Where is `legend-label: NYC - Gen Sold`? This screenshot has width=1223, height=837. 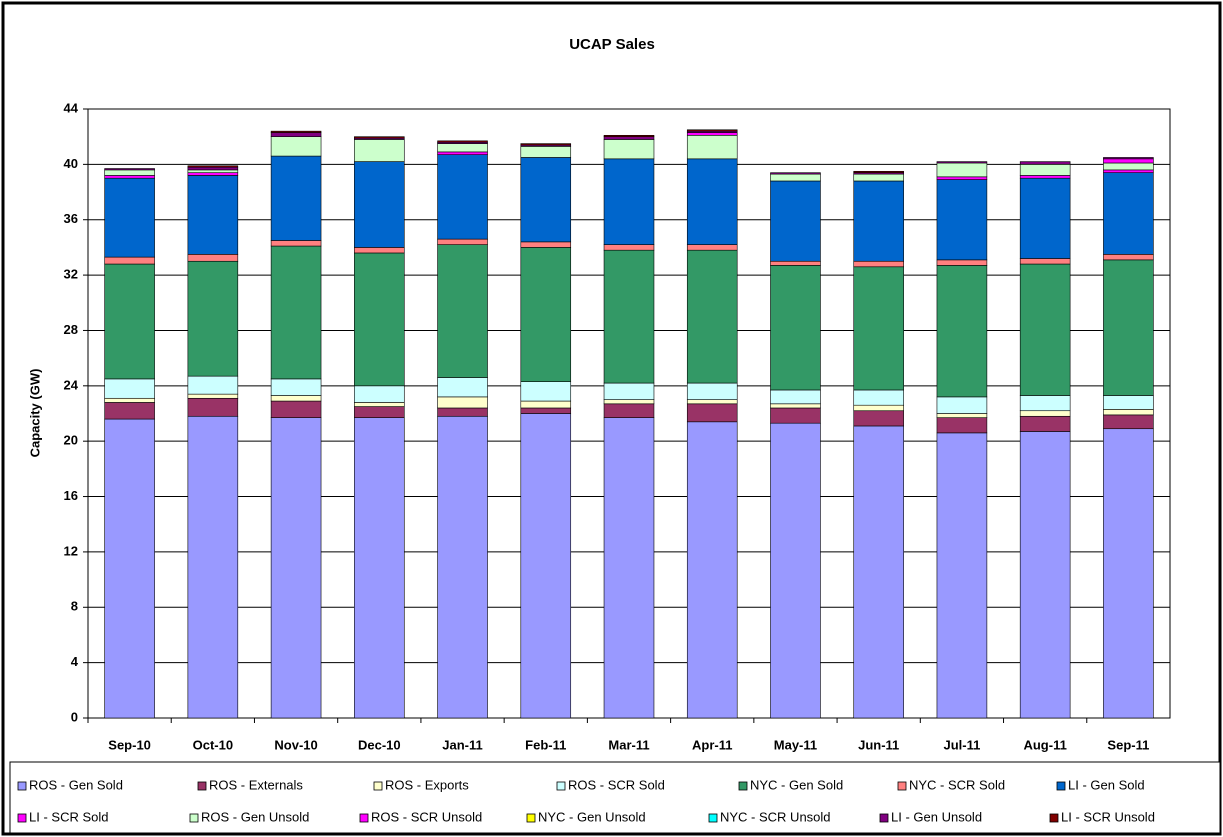
legend-label: NYC - Gen Sold is located at coordinates (796, 784).